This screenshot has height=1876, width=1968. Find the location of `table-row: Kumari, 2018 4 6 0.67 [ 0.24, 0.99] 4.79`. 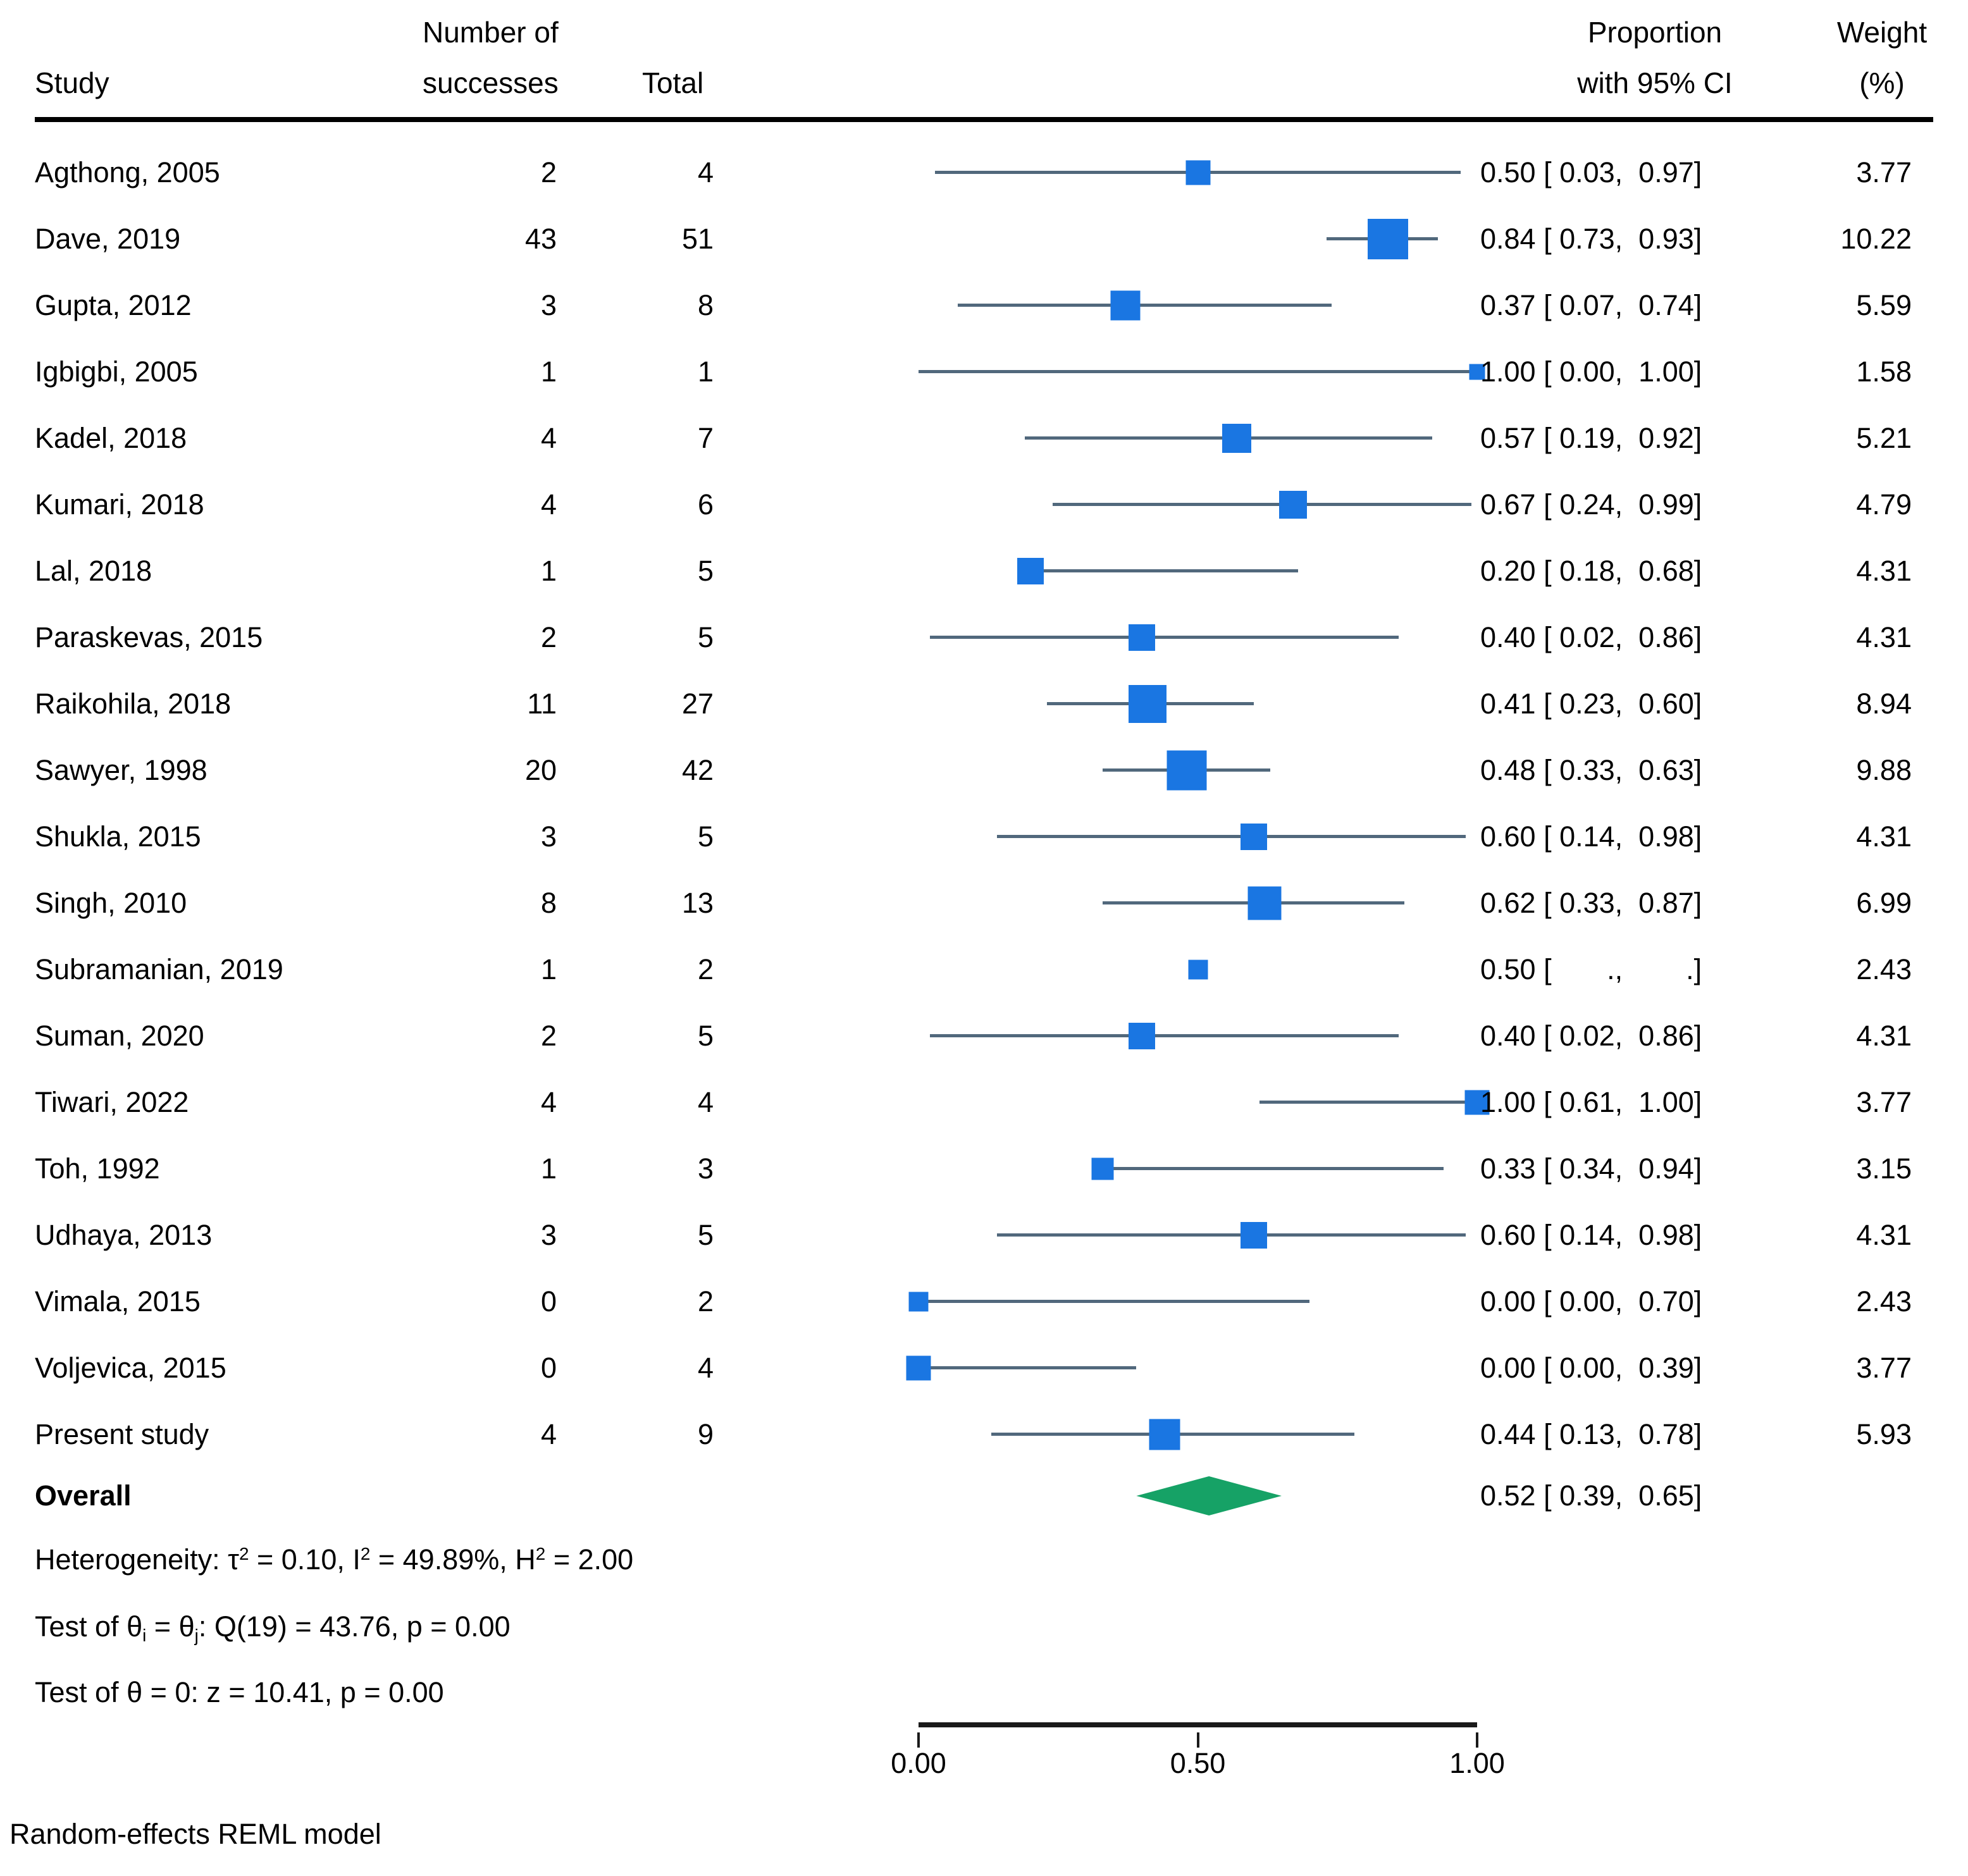

table-row: Kumari, 2018 4 6 0.67 [ 0.24, 0.99] 4.79 is located at coordinates (984, 505).